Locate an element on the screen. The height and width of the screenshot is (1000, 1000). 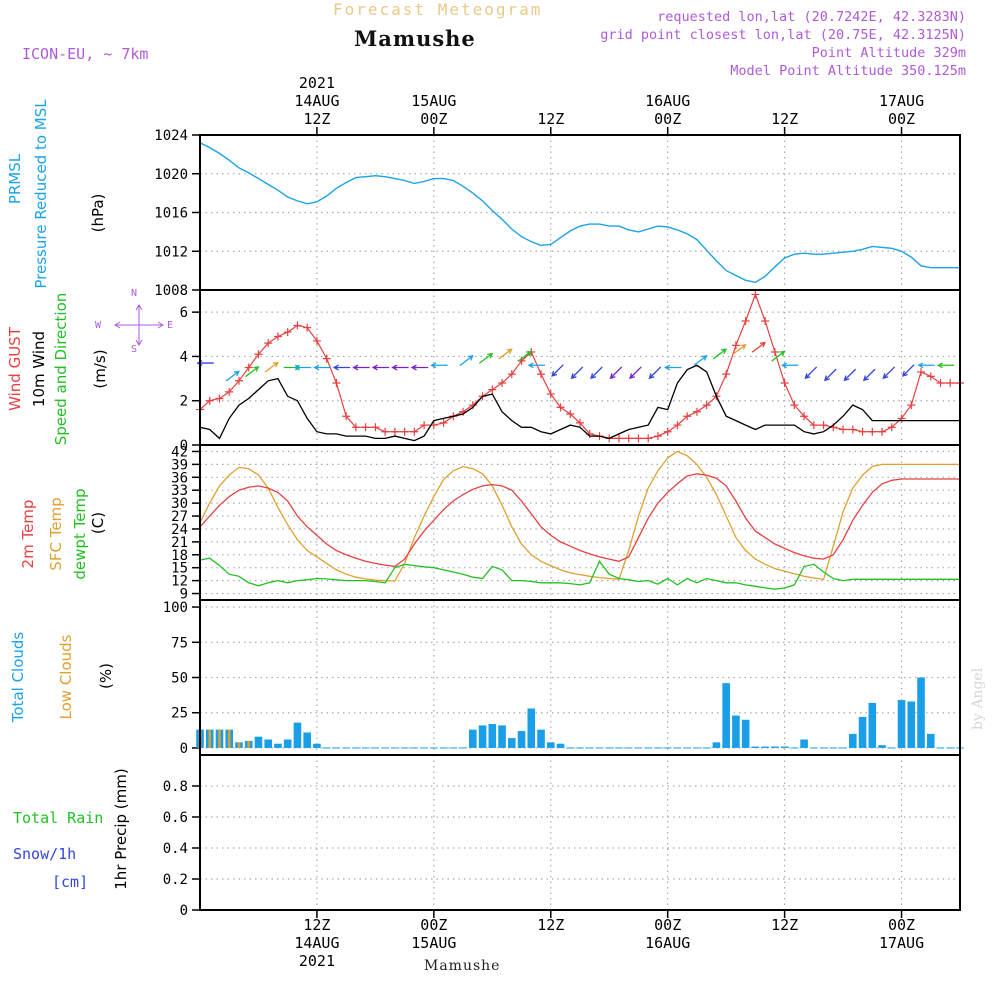
panel-frame-precip is located at coordinates (580, 832).